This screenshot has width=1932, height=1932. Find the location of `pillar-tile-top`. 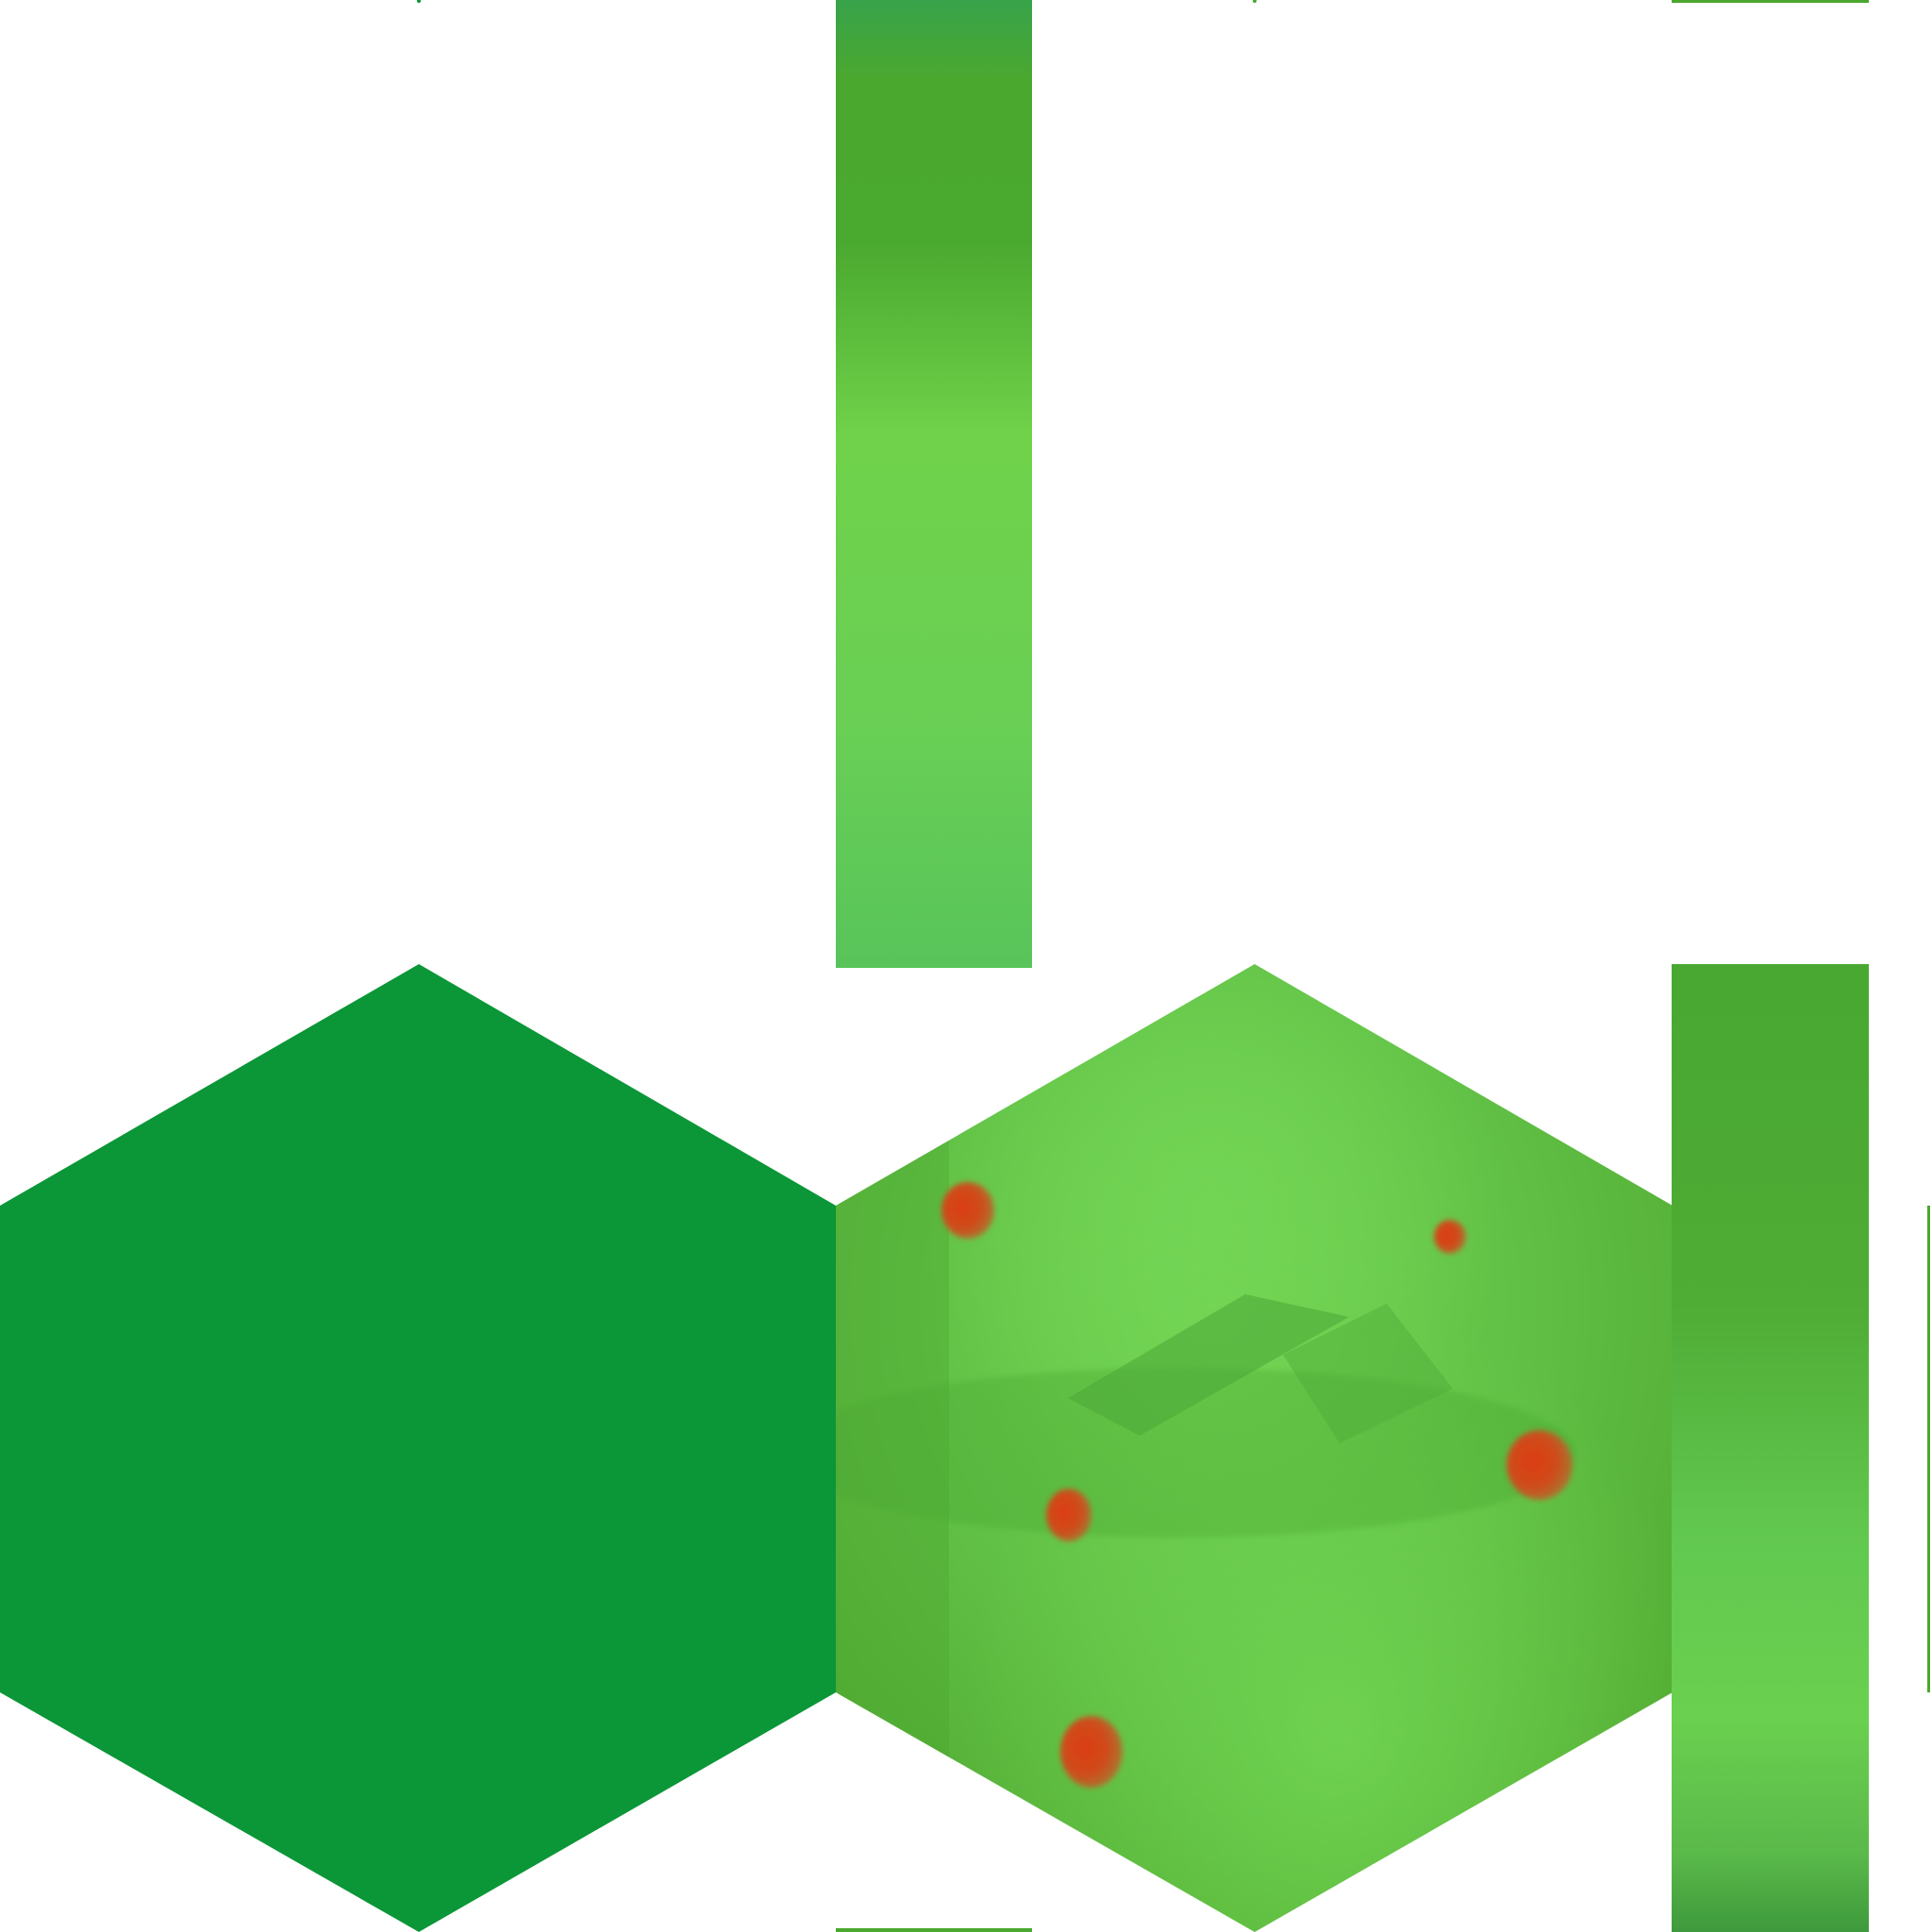

pillar-tile-top is located at coordinates (934, 484).